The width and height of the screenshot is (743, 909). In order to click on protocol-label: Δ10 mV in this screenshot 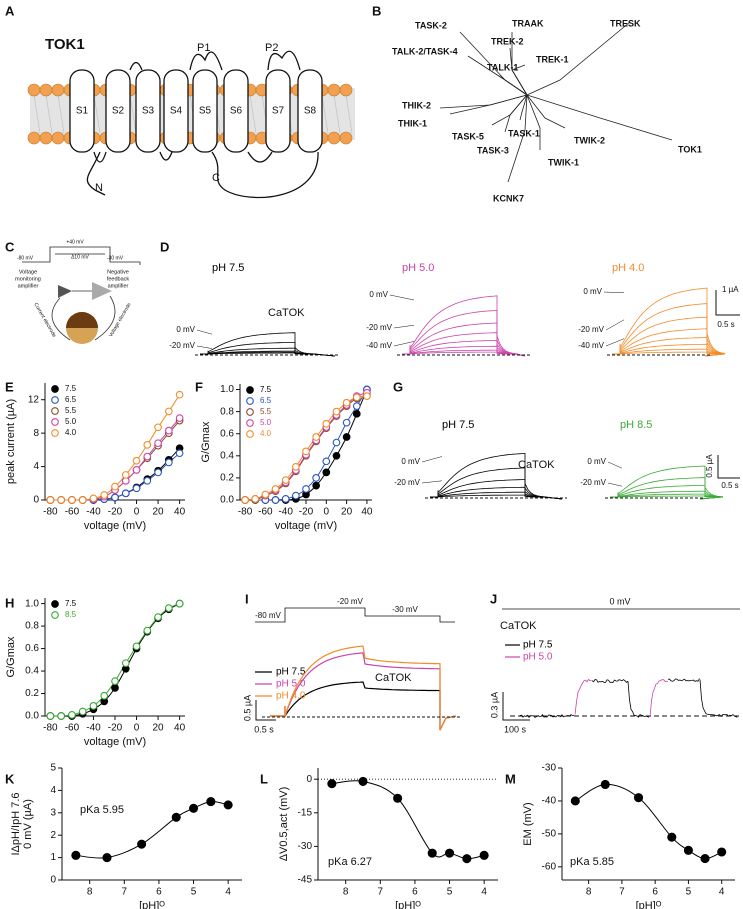, I will do `click(80, 257)`.